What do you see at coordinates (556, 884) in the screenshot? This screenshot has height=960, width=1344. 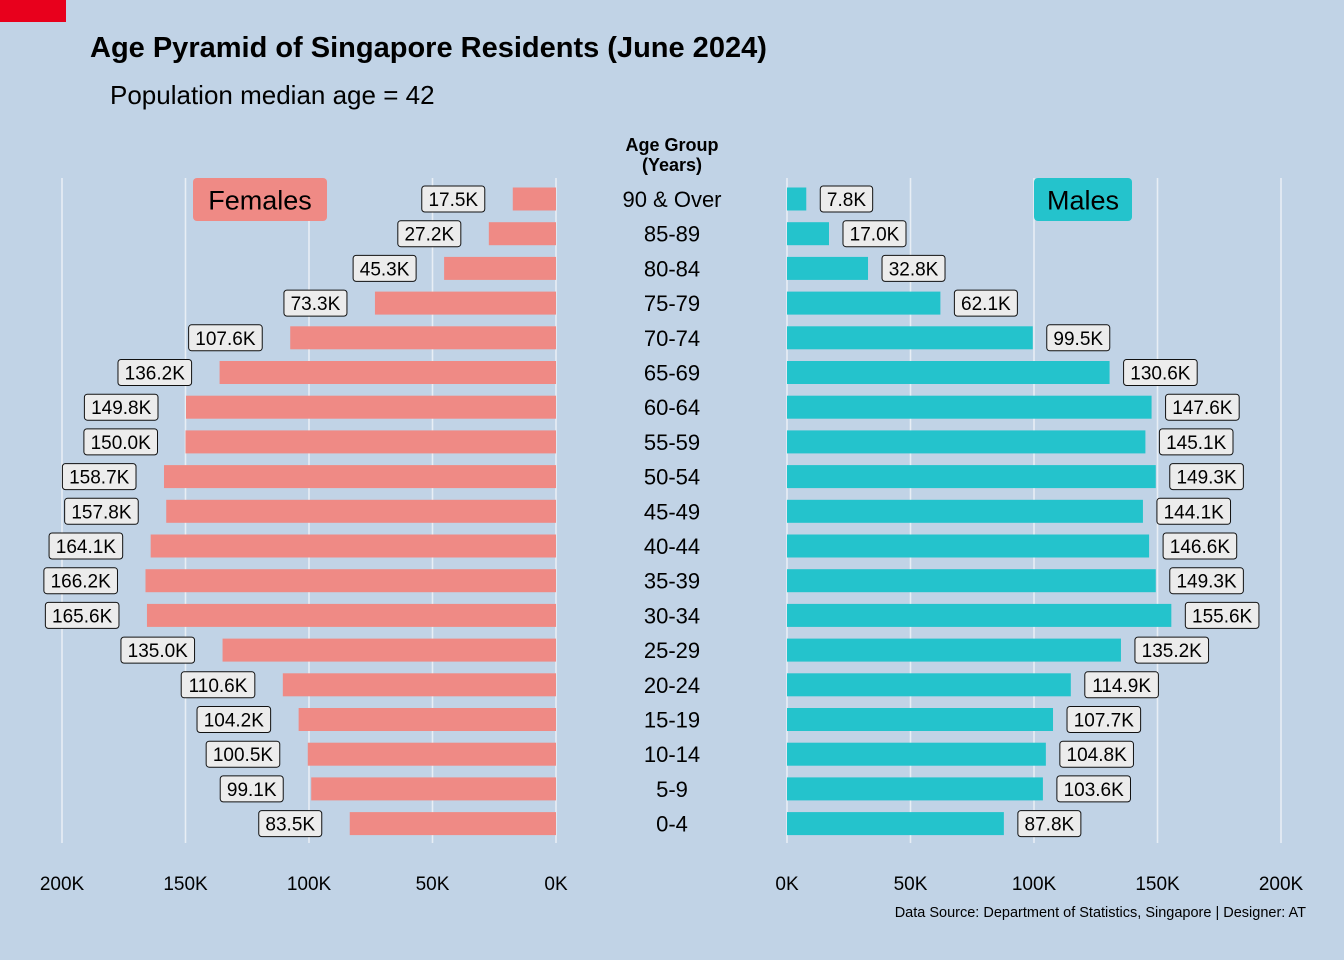 I see `x-tick-label-left: 0K` at bounding box center [556, 884].